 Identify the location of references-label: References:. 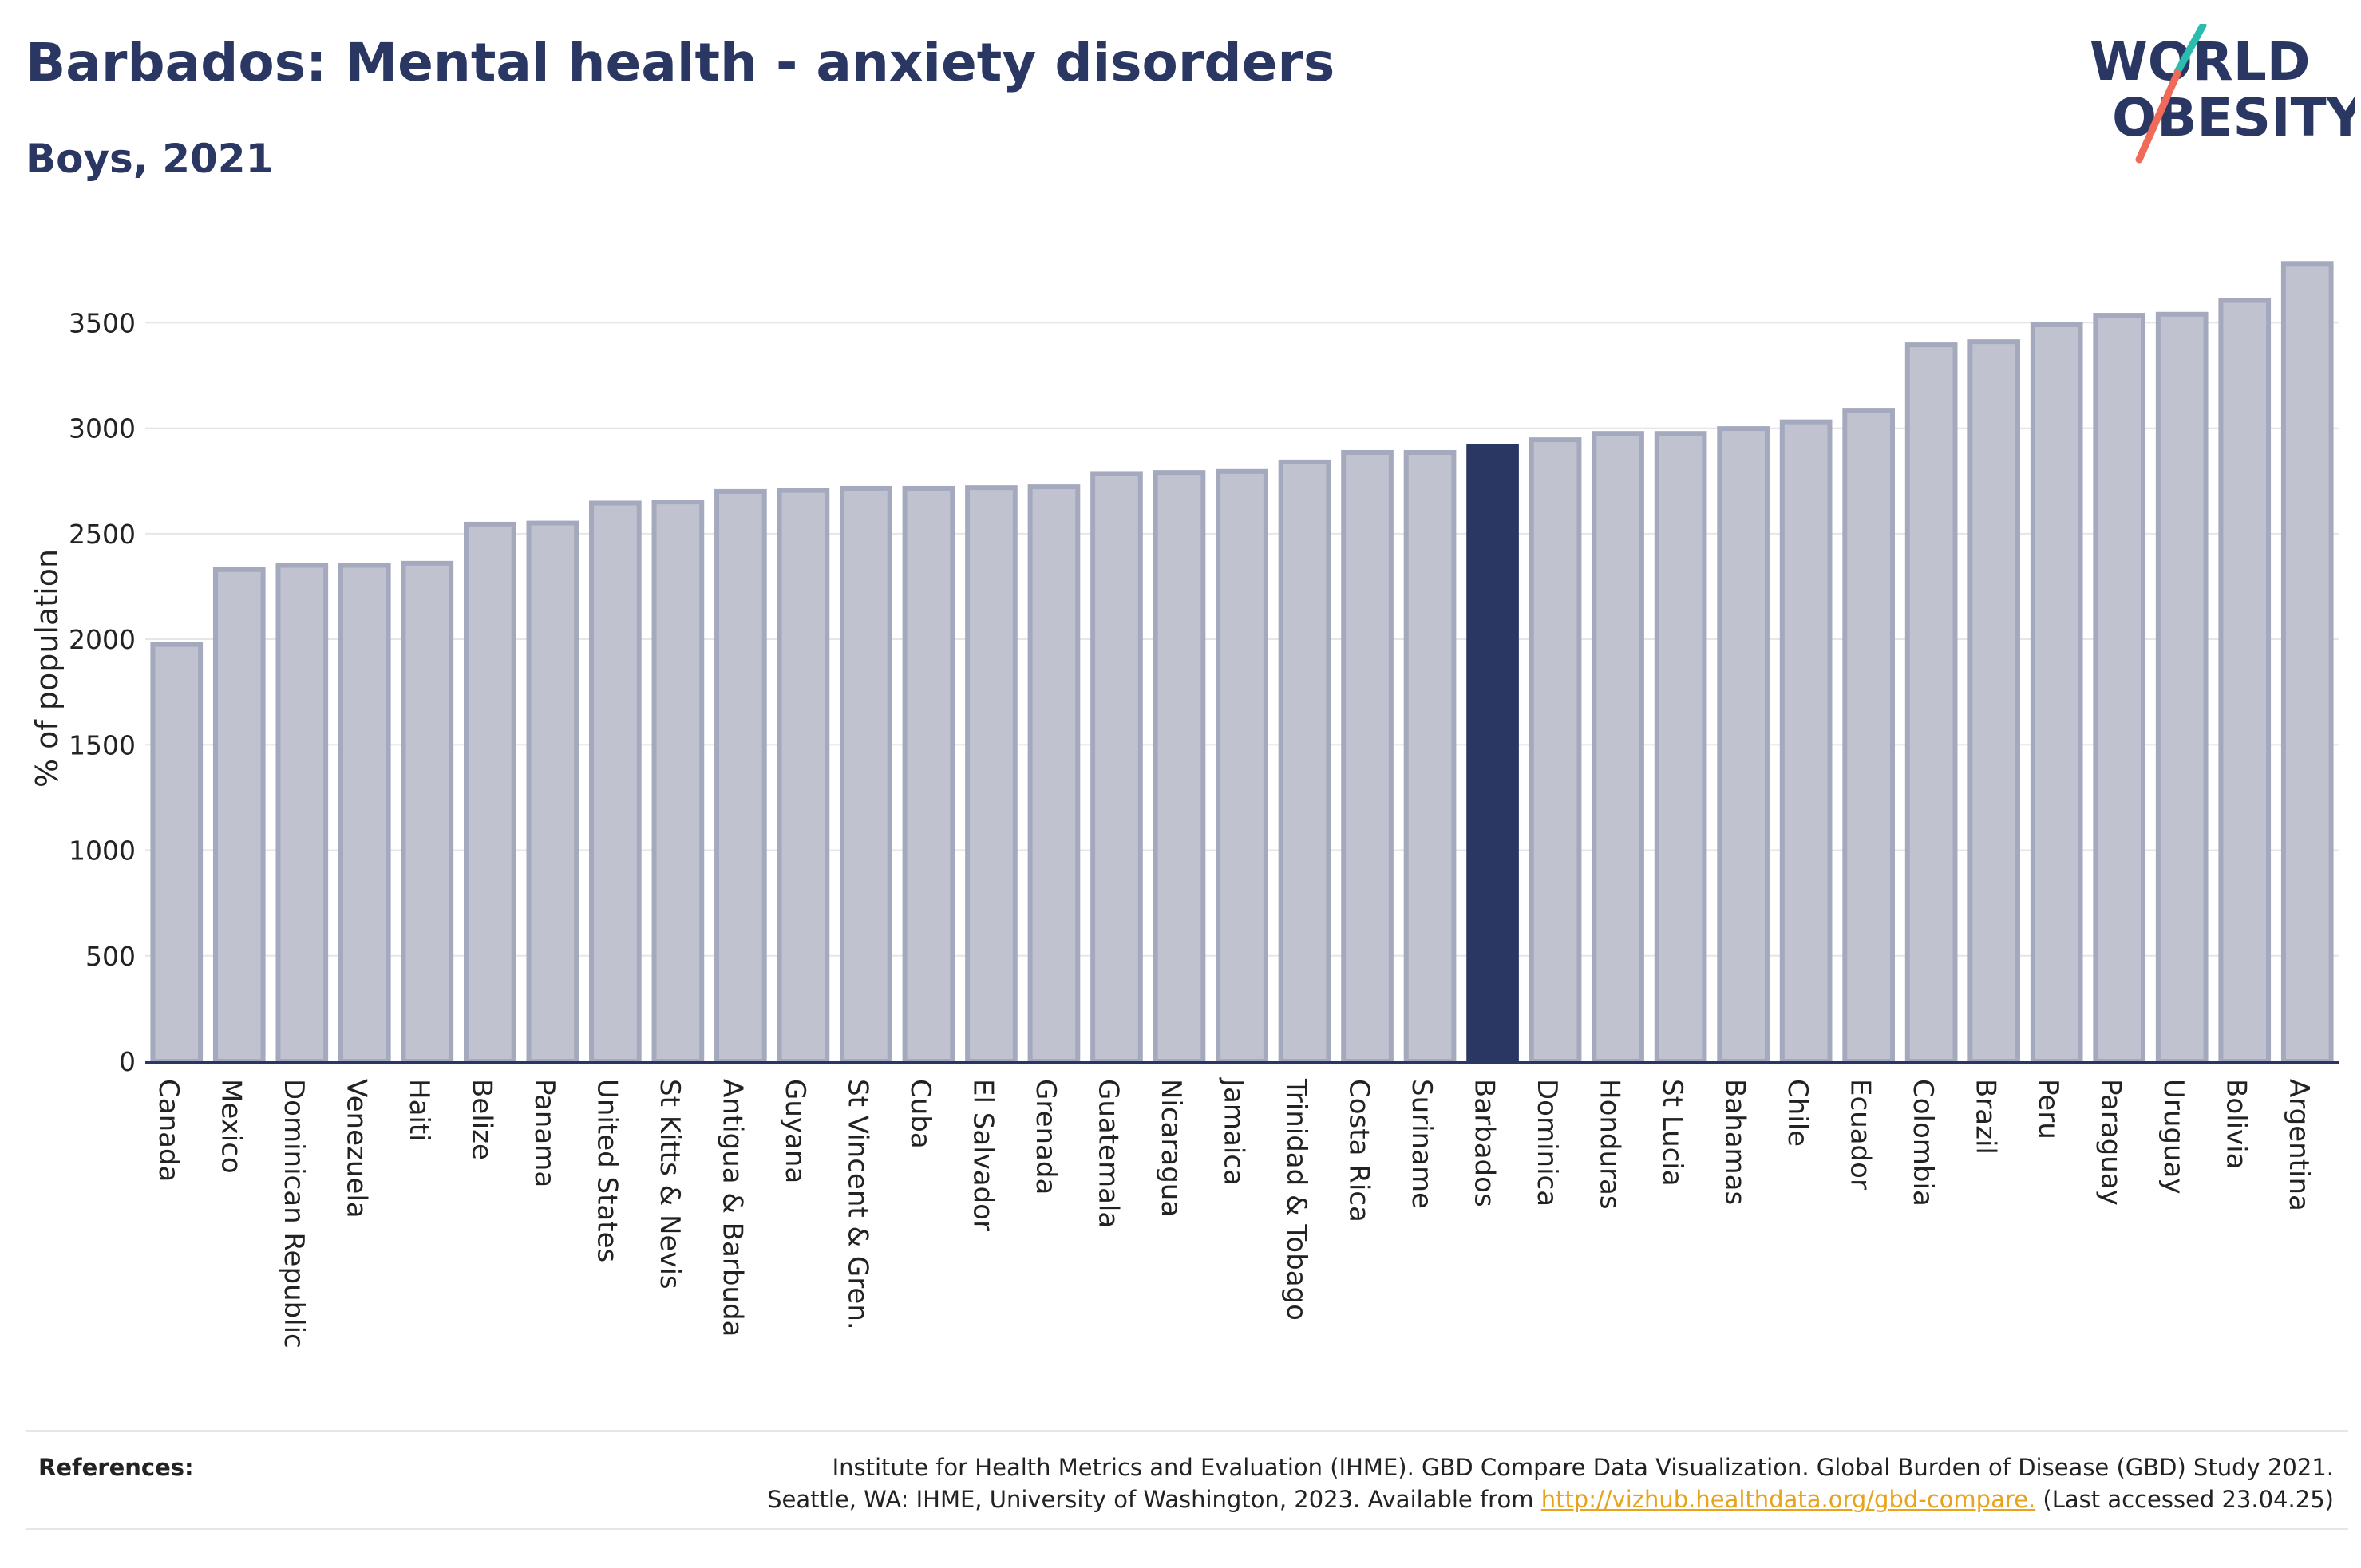
(116, 1467).